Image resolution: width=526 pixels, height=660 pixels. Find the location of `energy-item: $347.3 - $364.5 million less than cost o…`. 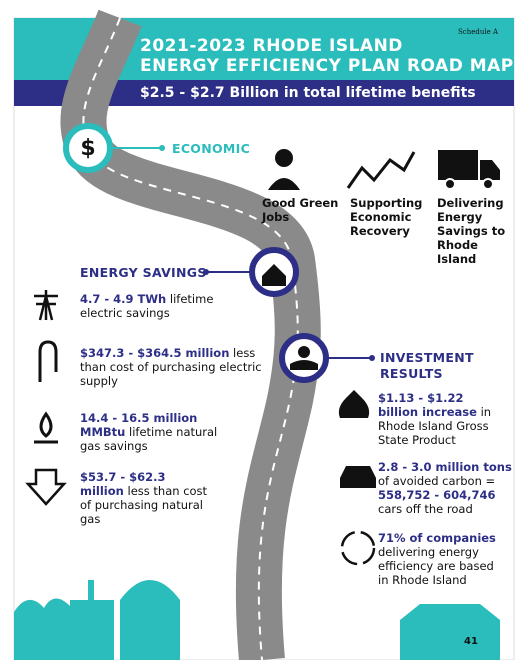

energy-item: $347.3 - $364.5 million less than cost o… is located at coordinates (180, 367).